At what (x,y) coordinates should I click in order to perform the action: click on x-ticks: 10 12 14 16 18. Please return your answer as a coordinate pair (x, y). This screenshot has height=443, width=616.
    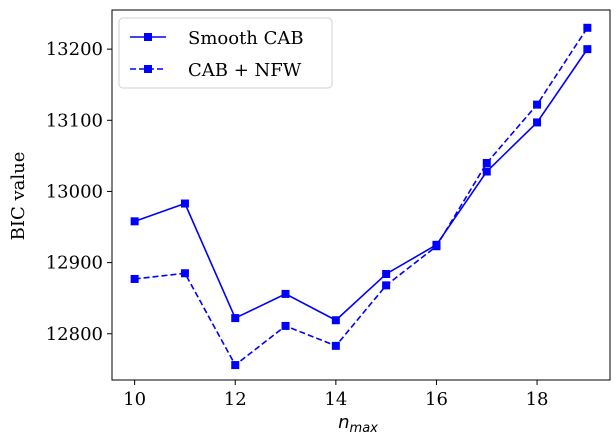
    Looking at the image, I should click on (336, 395).